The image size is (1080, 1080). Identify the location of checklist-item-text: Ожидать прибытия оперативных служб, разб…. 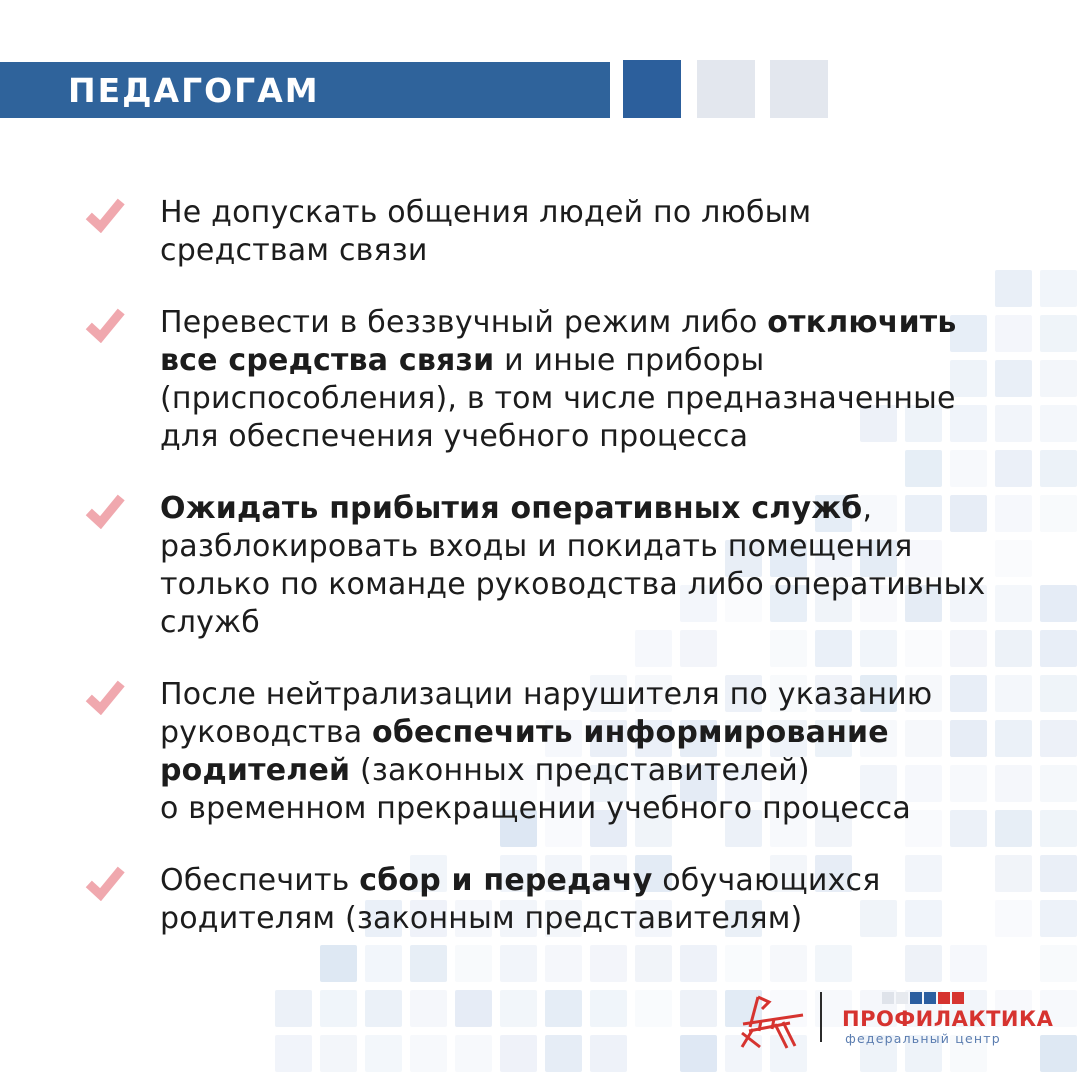
(573, 565).